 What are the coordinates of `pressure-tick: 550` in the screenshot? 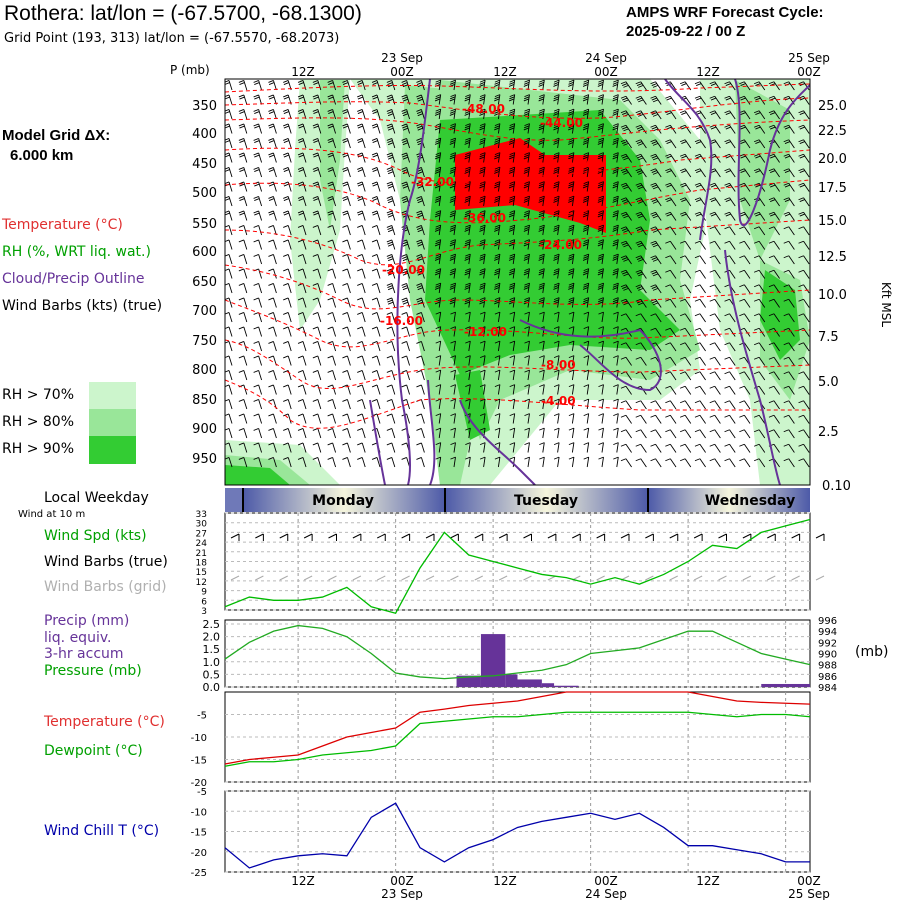 It's located at (204, 224).